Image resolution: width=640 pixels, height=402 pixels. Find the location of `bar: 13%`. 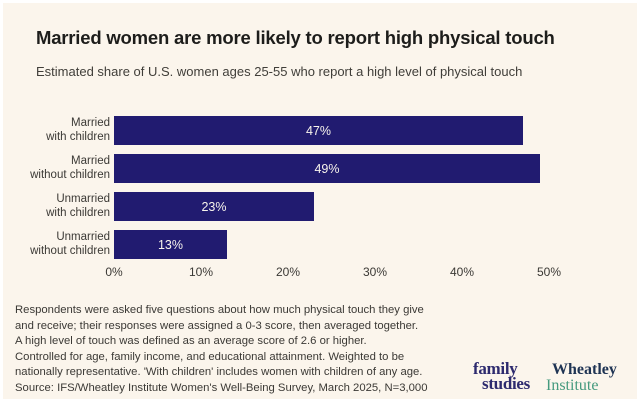

bar: 13% is located at coordinates (170, 244).